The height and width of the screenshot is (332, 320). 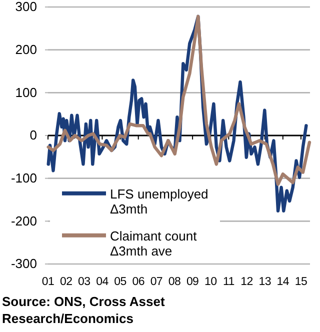 I want to click on y-tick-label: -200, so click(x=23, y=220).